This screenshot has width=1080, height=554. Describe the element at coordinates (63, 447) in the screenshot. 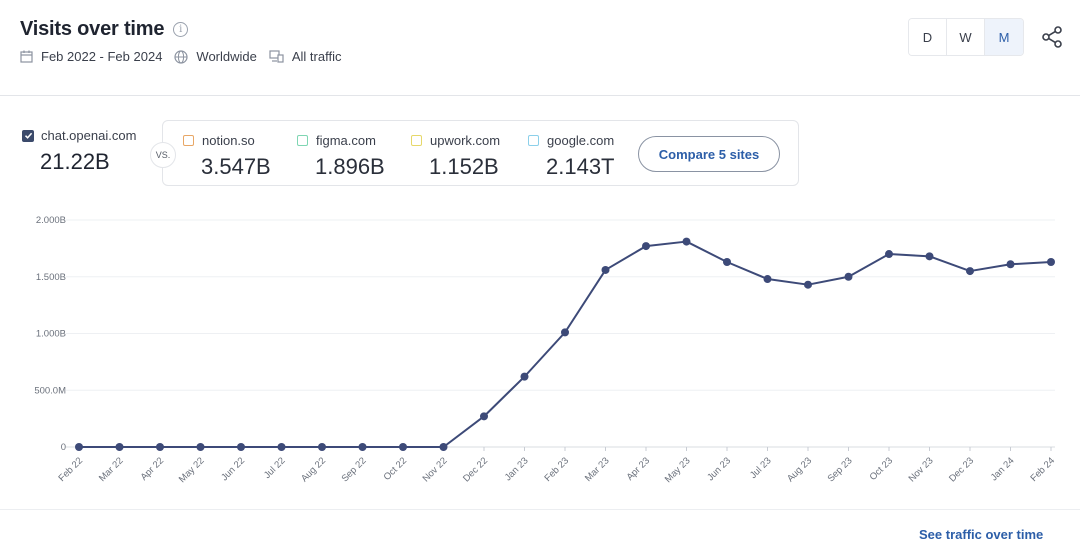

I see `y-tick-label: 0` at that location.